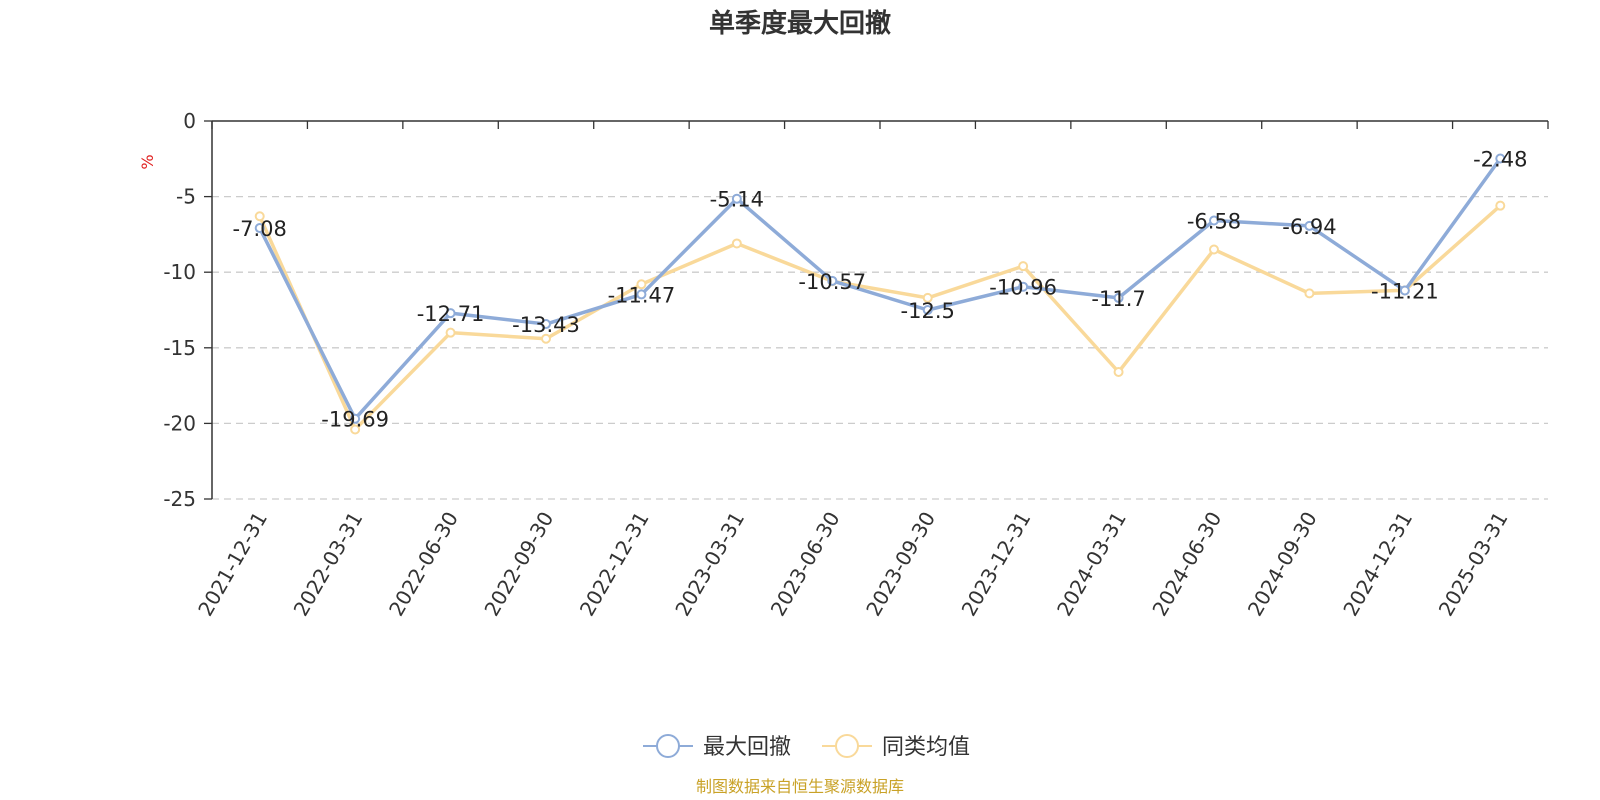 The image size is (1600, 800). I want to click on x-tick-label: 2023-03-31, so click(709, 564).